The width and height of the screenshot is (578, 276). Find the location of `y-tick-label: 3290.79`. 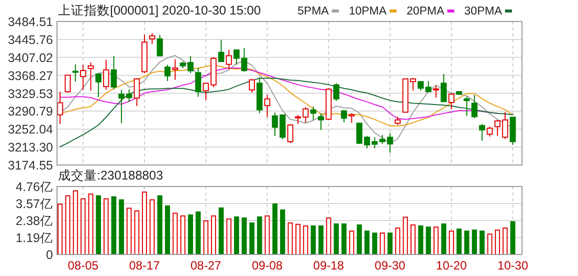

y-tick-label: 3290.79 is located at coordinates (31, 111).